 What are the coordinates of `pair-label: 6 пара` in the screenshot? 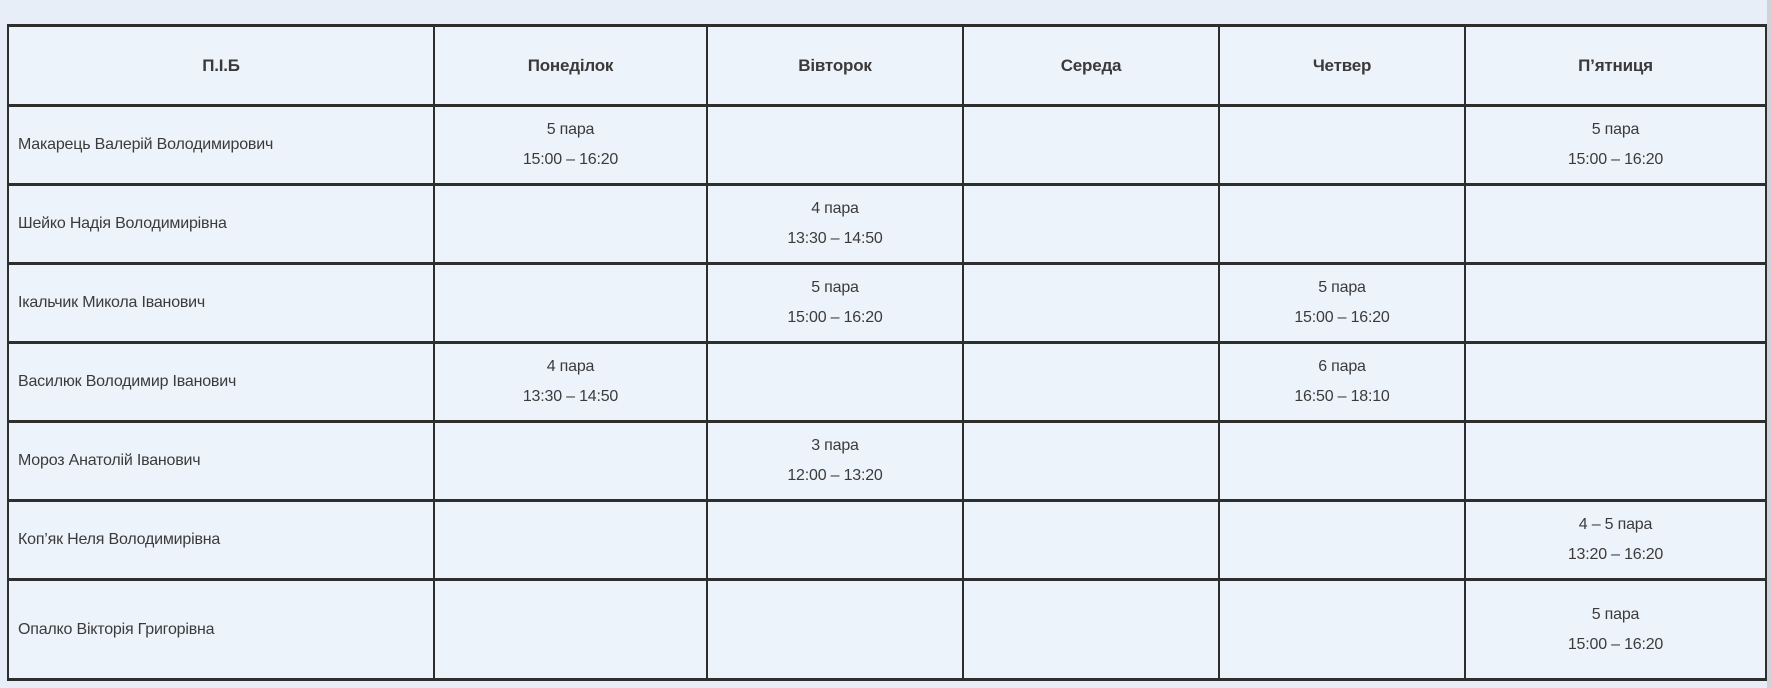 It's located at (1342, 366).